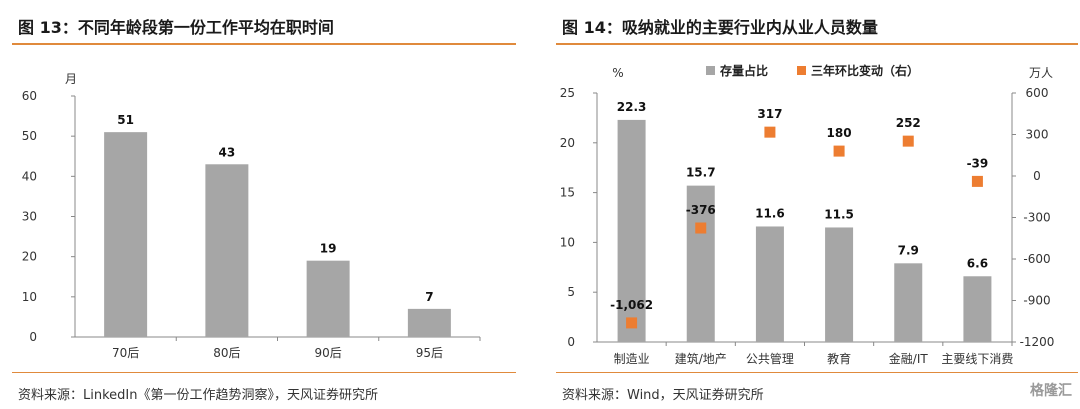  What do you see at coordinates (429, 353) in the screenshot?
I see `x-tick-label: 95后` at bounding box center [429, 353].